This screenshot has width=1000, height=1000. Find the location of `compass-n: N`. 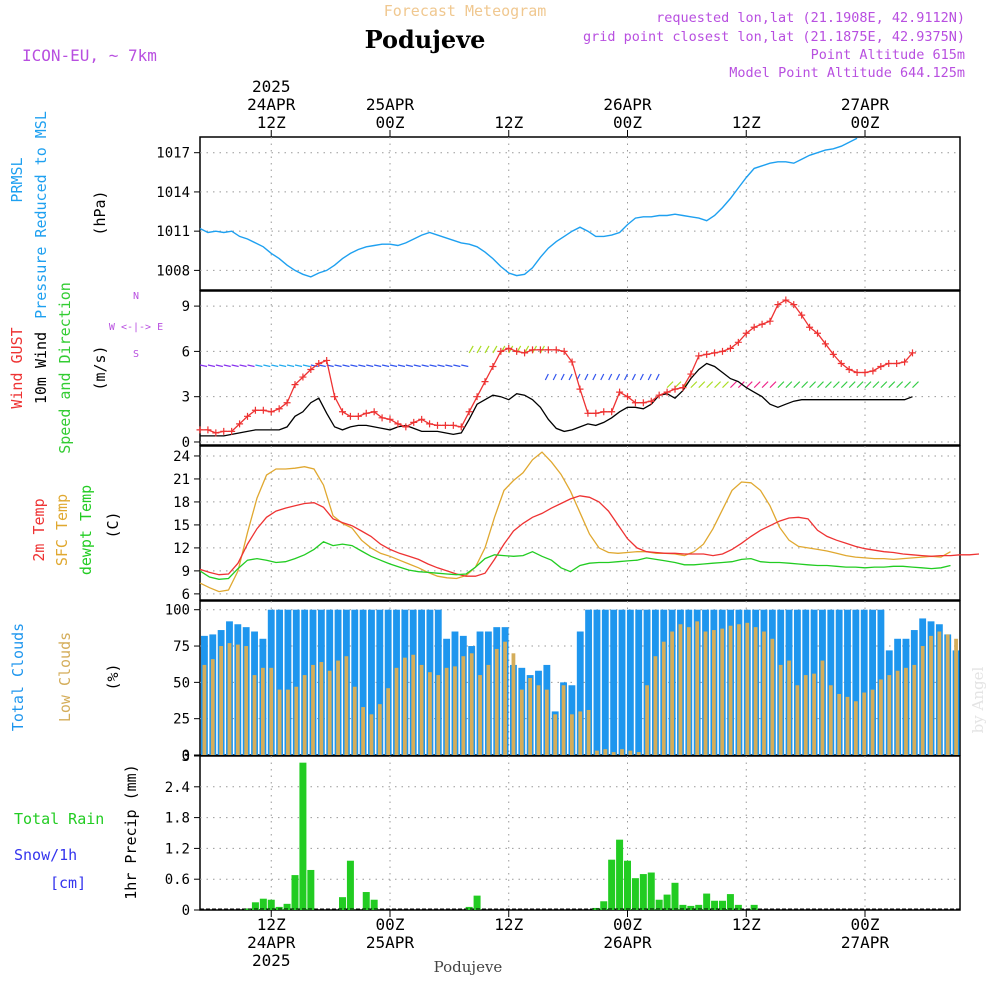

compass-n: N is located at coordinates (136, 296).